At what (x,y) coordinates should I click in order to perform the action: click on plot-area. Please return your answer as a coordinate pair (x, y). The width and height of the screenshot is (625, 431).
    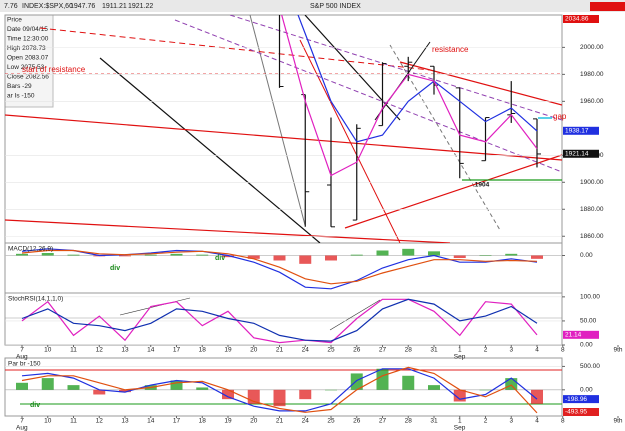
    Looking at the image, I should click on (283, 390).